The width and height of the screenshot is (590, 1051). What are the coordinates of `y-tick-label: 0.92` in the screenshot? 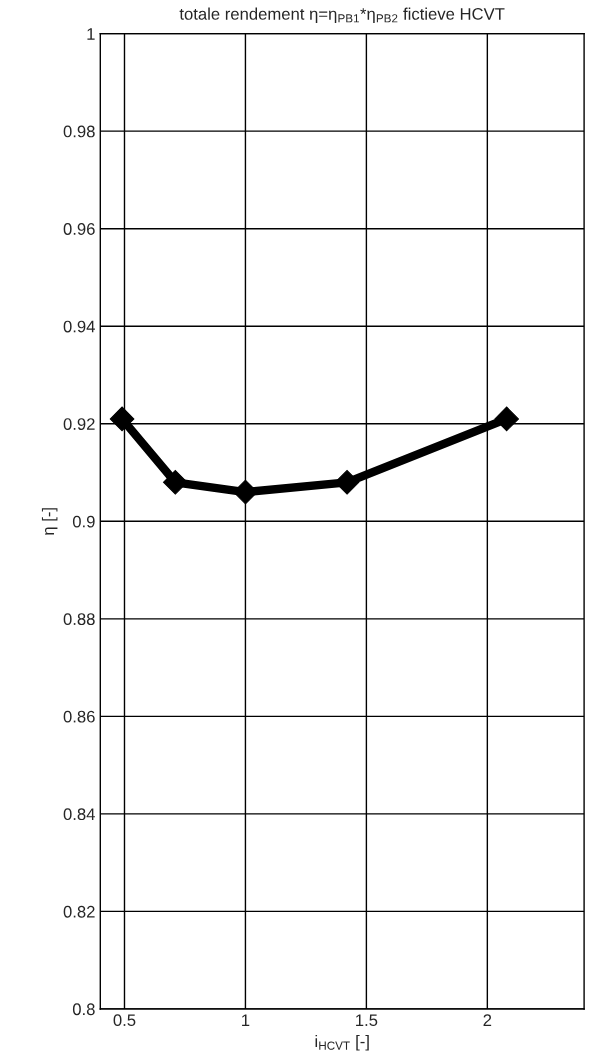 It's located at (79, 424).